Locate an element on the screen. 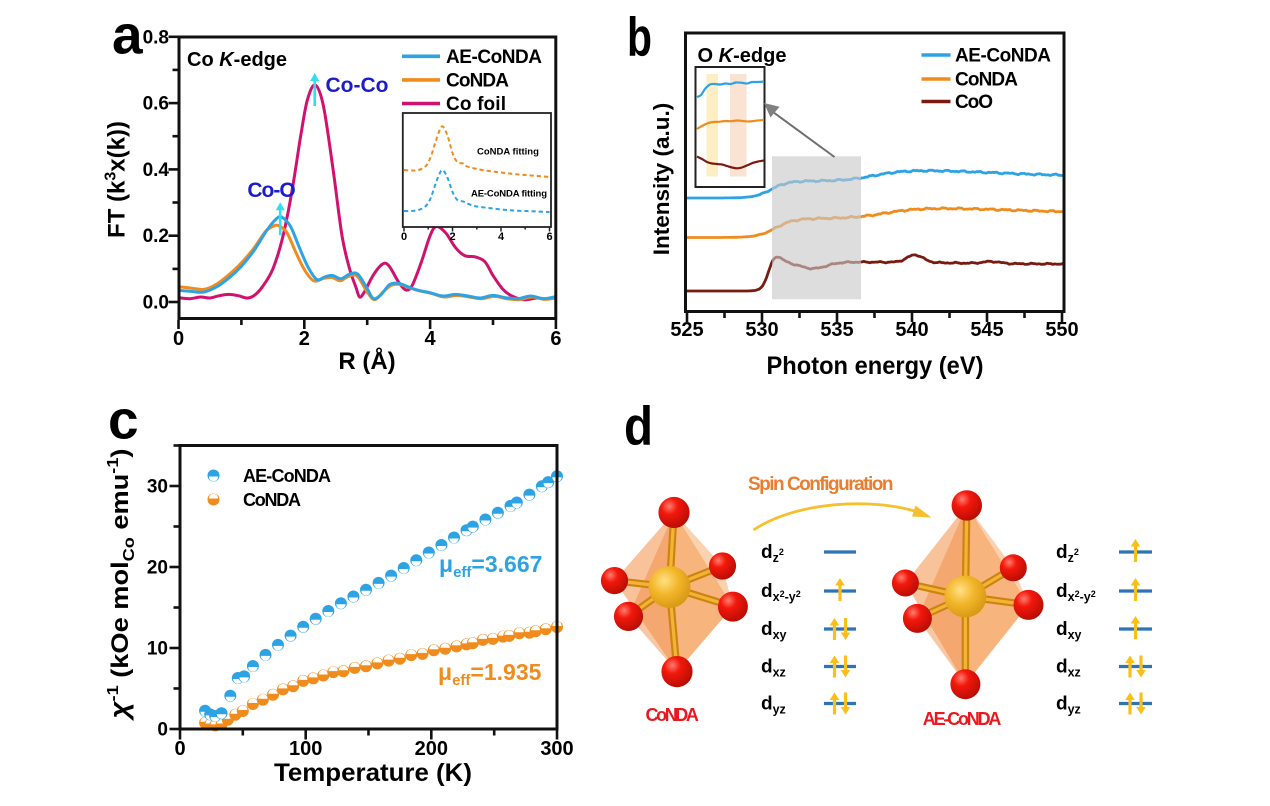  svg-text: dxz is located at coordinates (1068, 668).